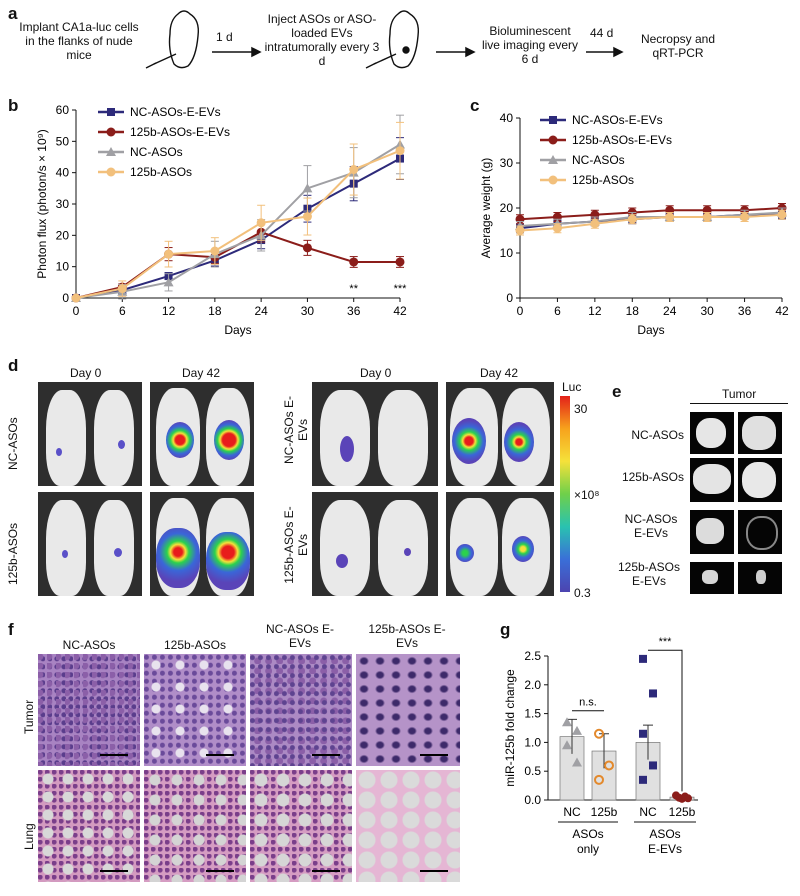  I want to click on panel-label-e: e, so click(617, 391).